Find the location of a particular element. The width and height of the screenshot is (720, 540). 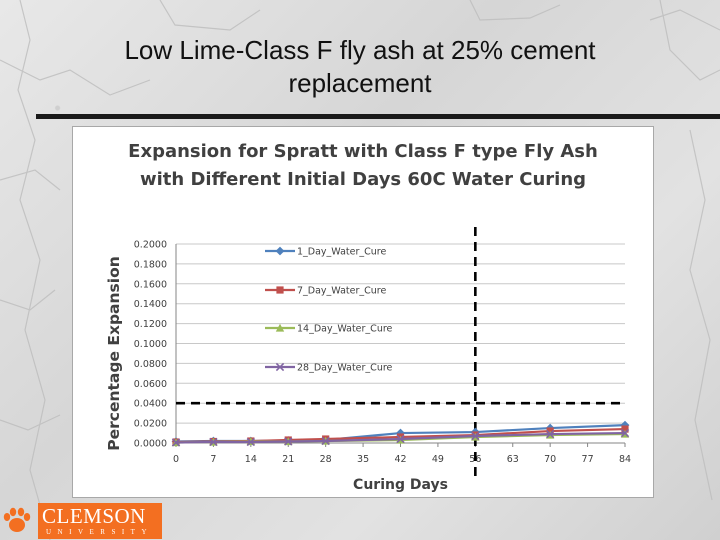

x-tick-label: 63 is located at coordinates (513, 459).